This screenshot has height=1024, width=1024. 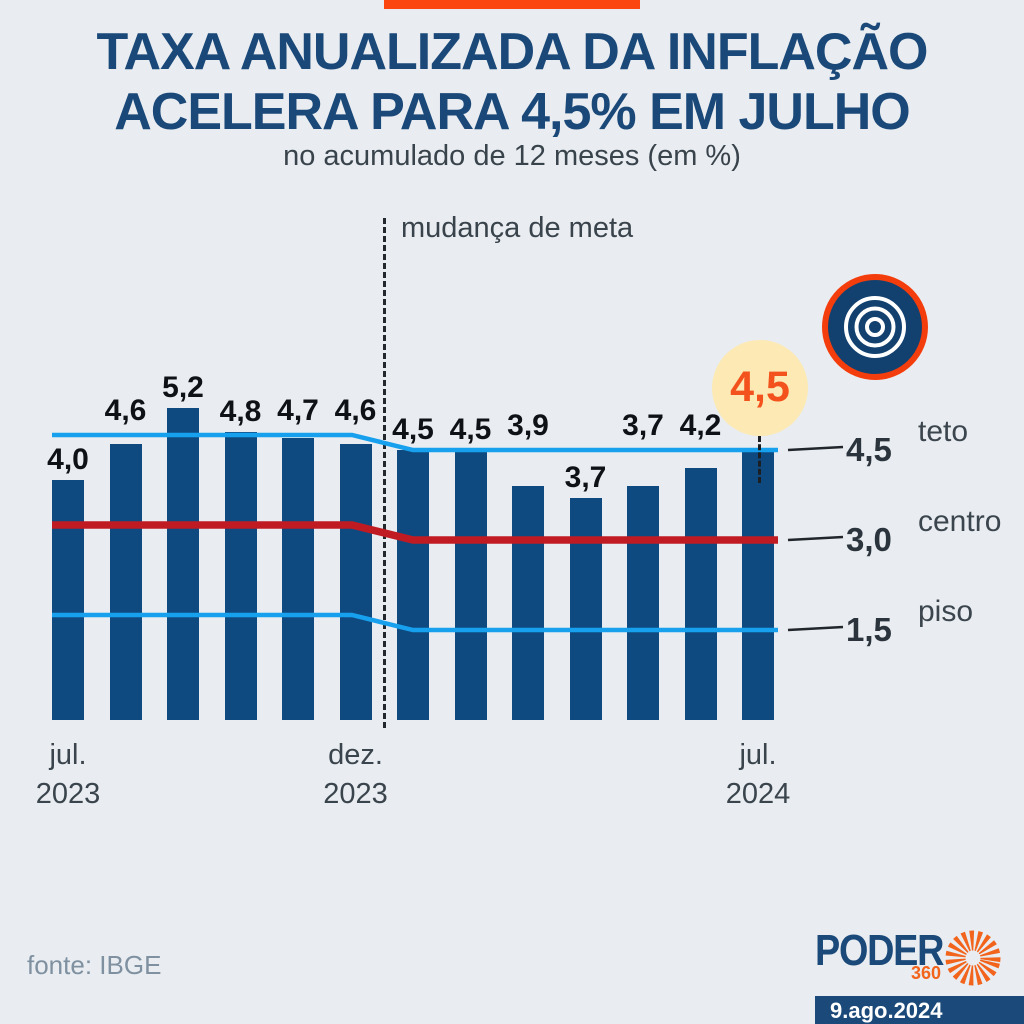 What do you see at coordinates (886, 1010) in the screenshot?
I see `date-text: 9.ago.2024` at bounding box center [886, 1010].